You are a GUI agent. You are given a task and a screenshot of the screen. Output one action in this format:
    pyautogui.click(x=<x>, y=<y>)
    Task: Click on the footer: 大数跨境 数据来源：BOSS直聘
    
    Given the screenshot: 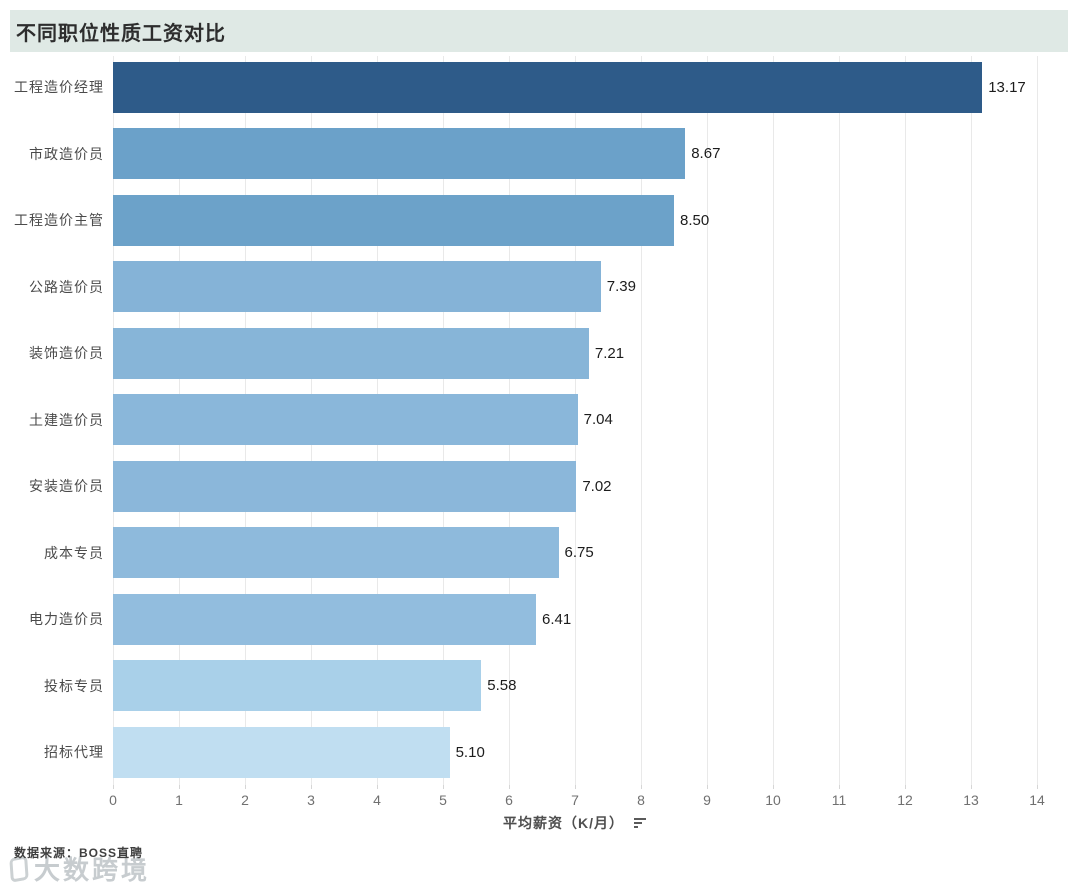 What is the action you would take?
    pyautogui.click(x=209, y=863)
    